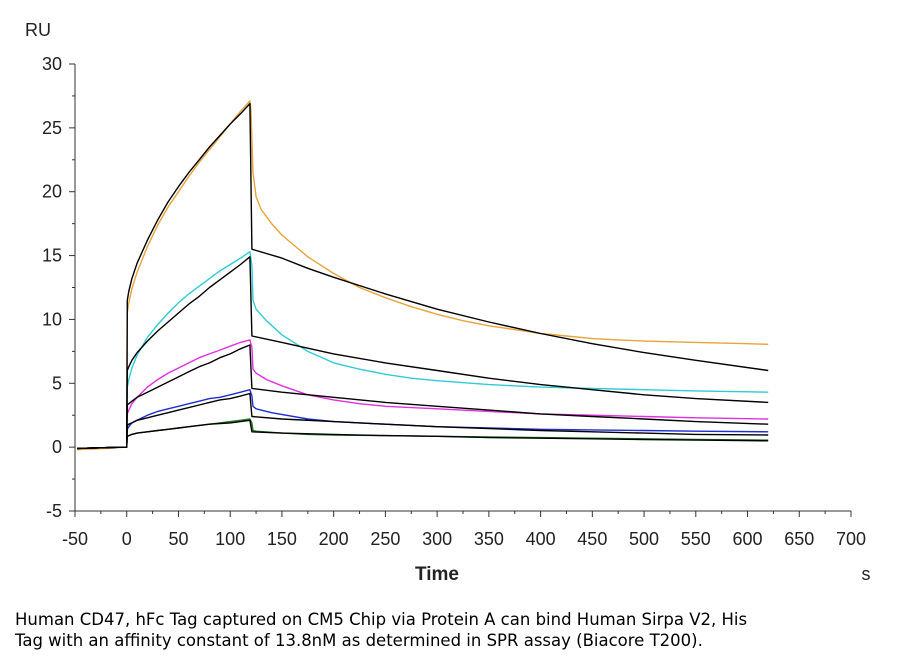  I want to click on x-tick-label: -50, so click(75, 539).